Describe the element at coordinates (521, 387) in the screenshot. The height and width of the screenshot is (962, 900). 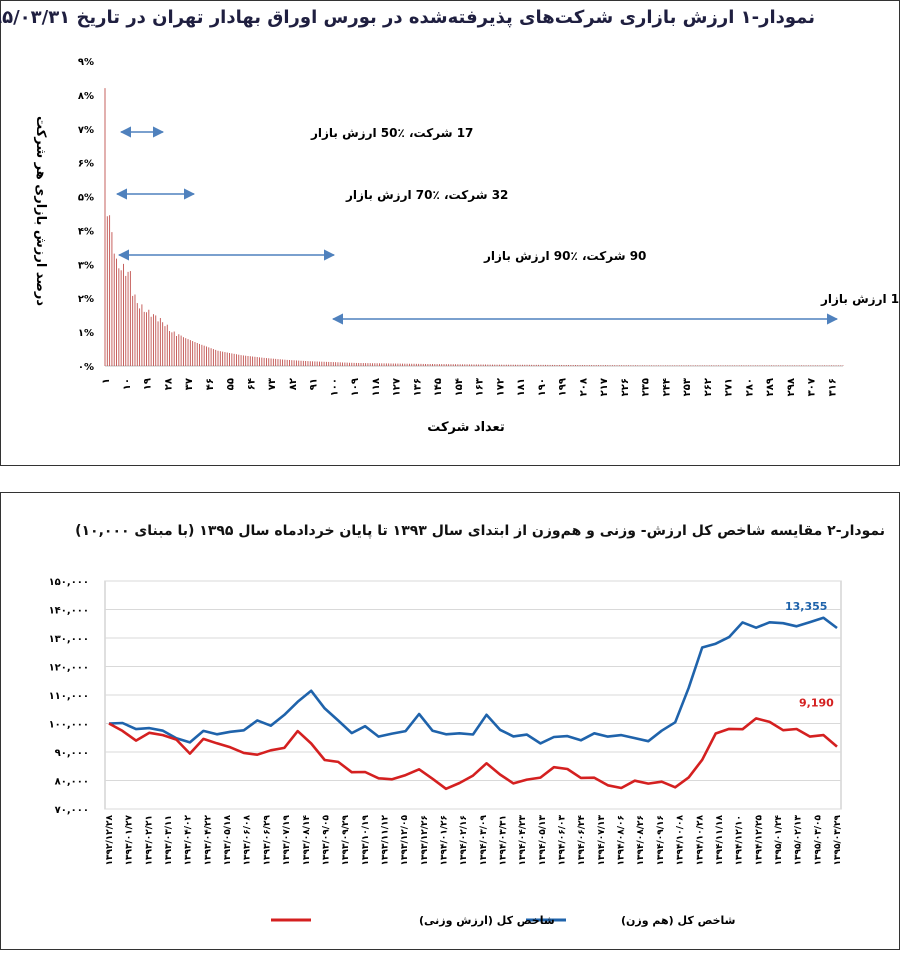
I see `chart1-x-tick-label: ۱۸۱` at that location.